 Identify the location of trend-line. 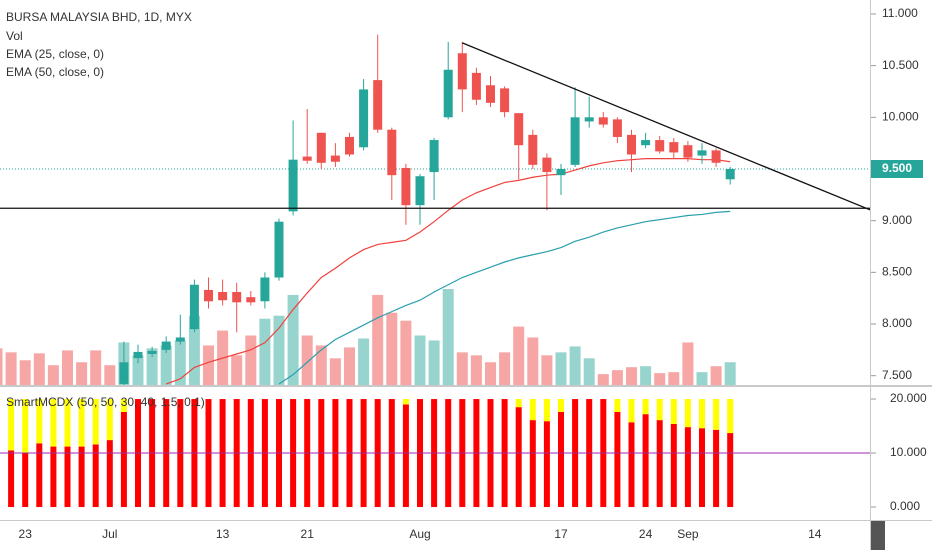
(666, 126).